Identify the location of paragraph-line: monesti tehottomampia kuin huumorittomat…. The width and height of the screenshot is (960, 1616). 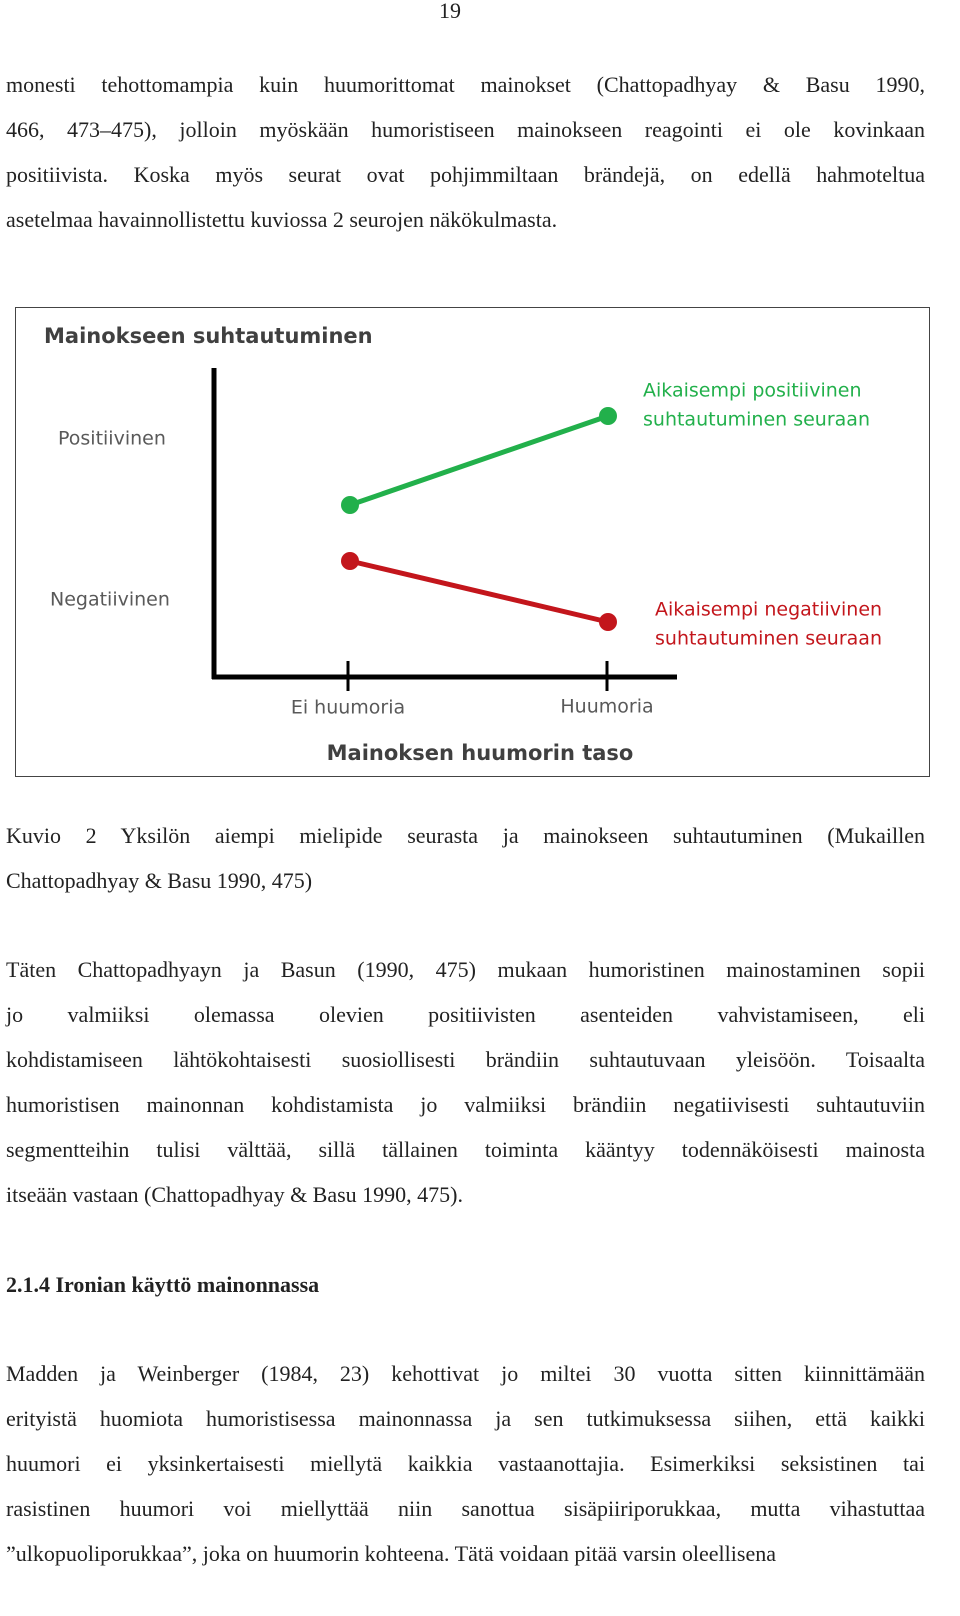
(465, 84).